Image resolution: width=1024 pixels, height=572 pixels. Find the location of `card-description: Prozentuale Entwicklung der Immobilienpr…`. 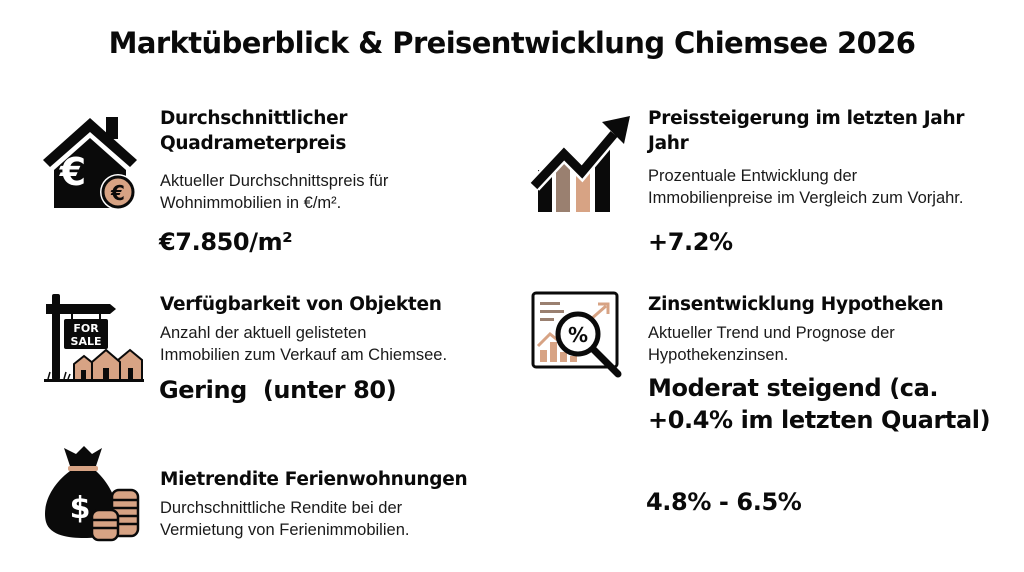

card-description: Prozentuale Entwicklung der Immobilienpr… is located at coordinates (805, 187).